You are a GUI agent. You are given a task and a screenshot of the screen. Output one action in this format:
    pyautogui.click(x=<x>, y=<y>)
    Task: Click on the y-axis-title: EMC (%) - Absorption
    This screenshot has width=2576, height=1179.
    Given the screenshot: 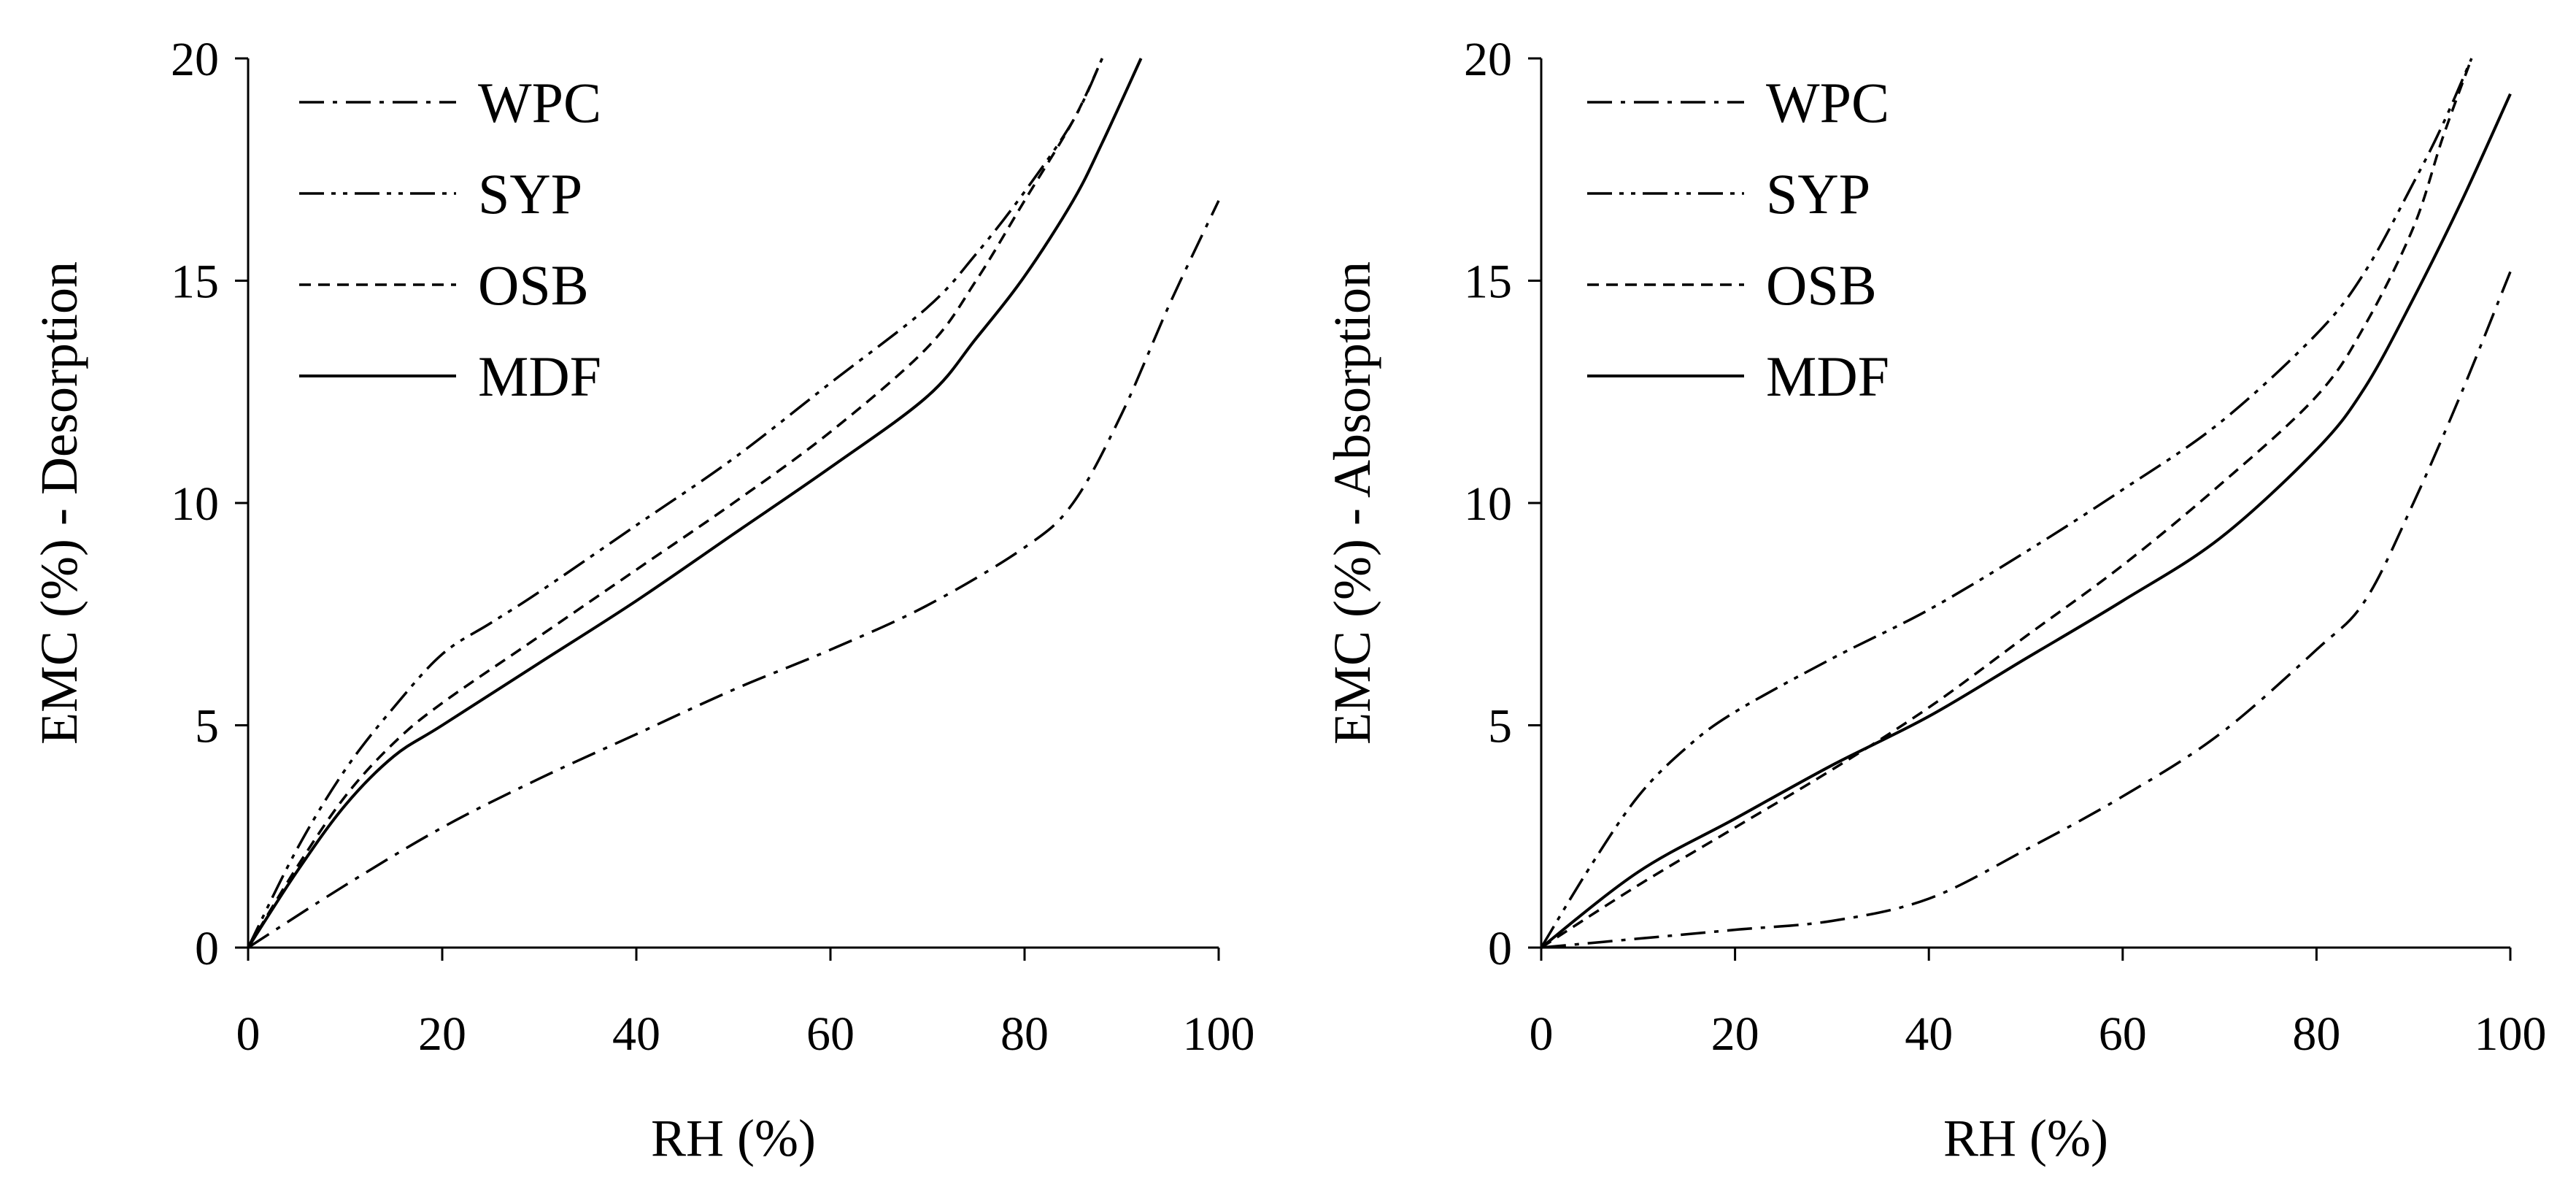 What is the action you would take?
    pyautogui.click(x=1352, y=503)
    